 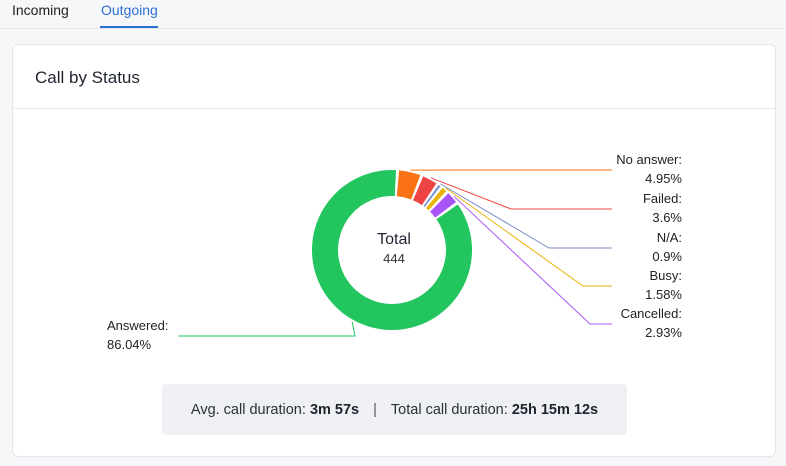 I want to click on tab-outgoing: Outgoing, so click(x=129, y=10).